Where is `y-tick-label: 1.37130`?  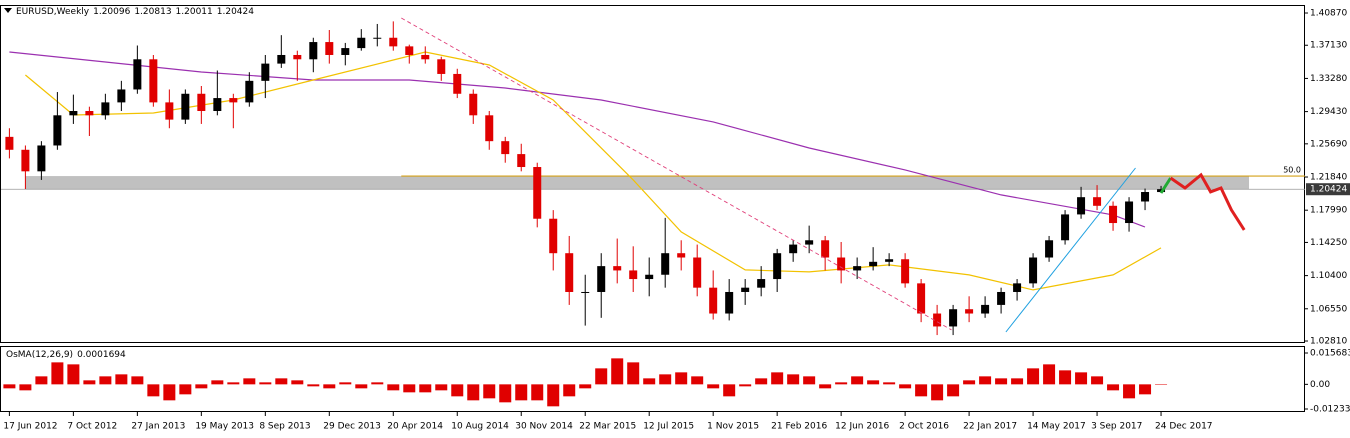
y-tick-label: 1.37130 is located at coordinates (1328, 46).